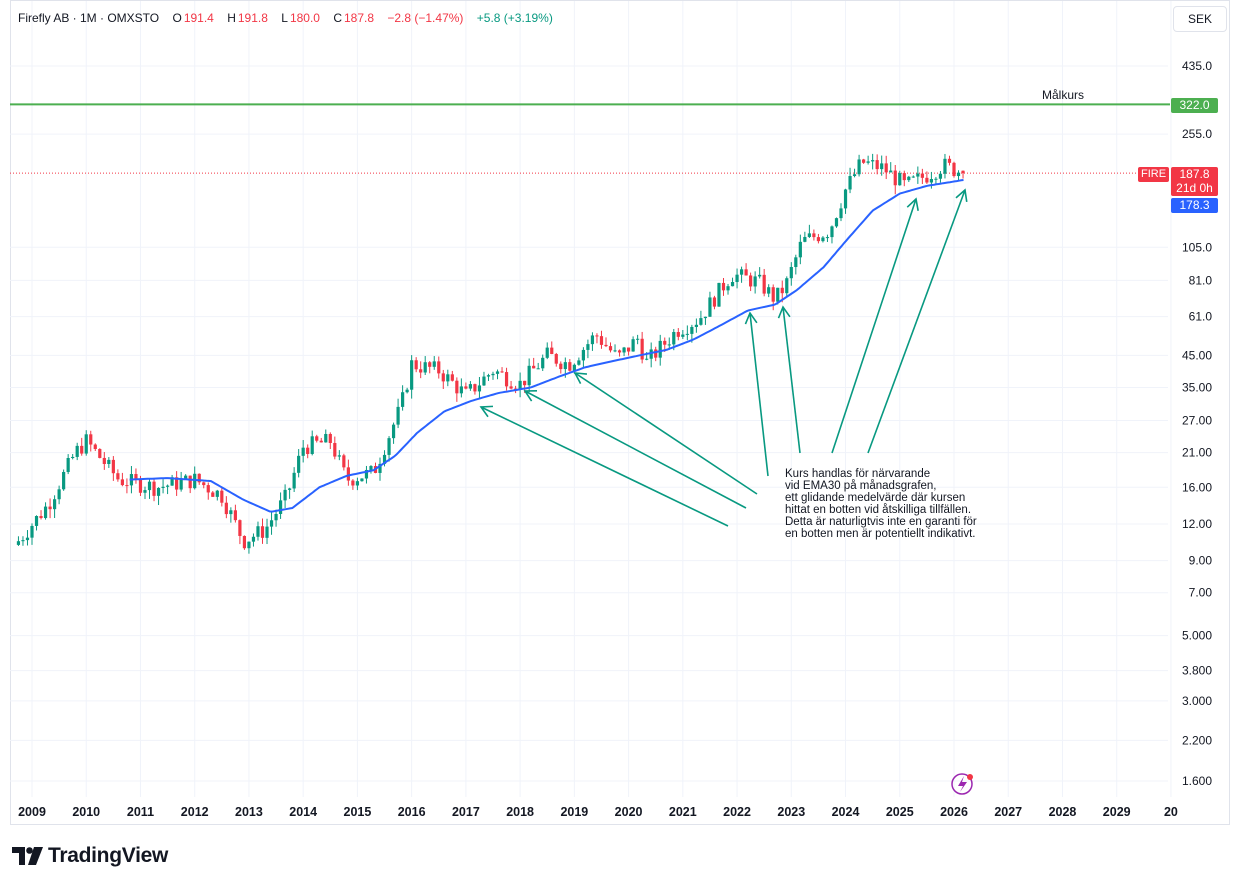 Image resolution: width=1240 pixels, height=885 pixels. Describe the element at coordinates (90, 856) in the screenshot. I see `tradingview-logo: TradingView` at that location.